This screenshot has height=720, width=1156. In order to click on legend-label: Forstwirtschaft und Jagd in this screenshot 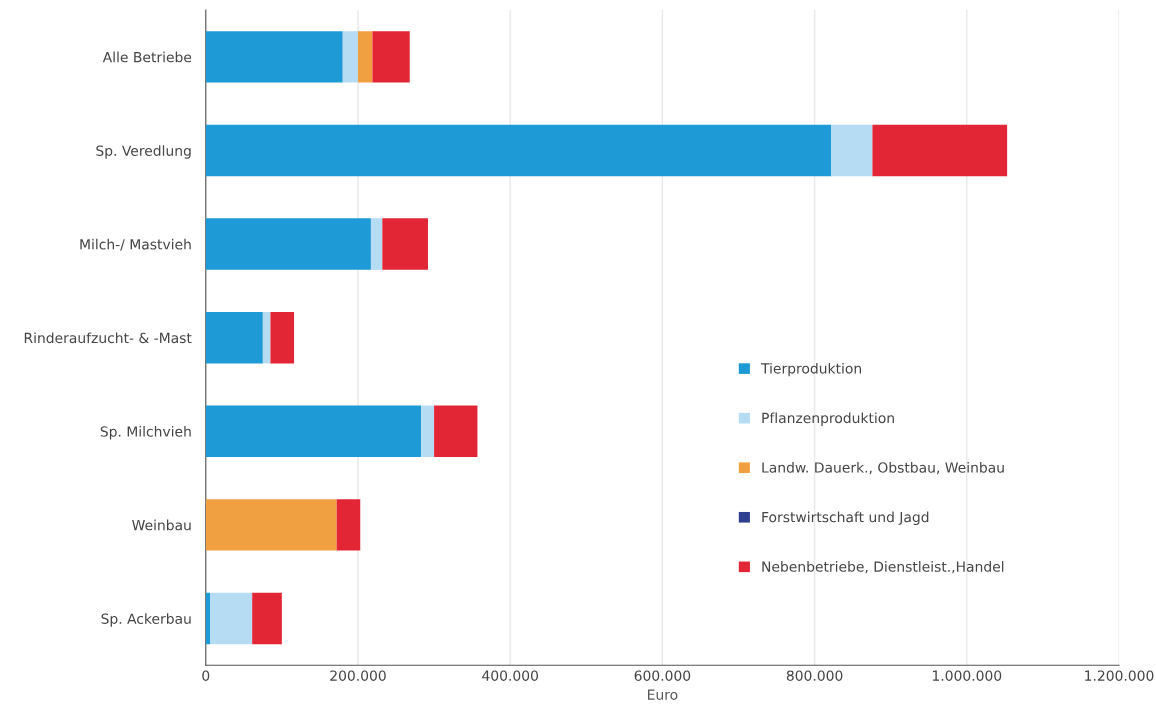, I will do `click(845, 518)`.